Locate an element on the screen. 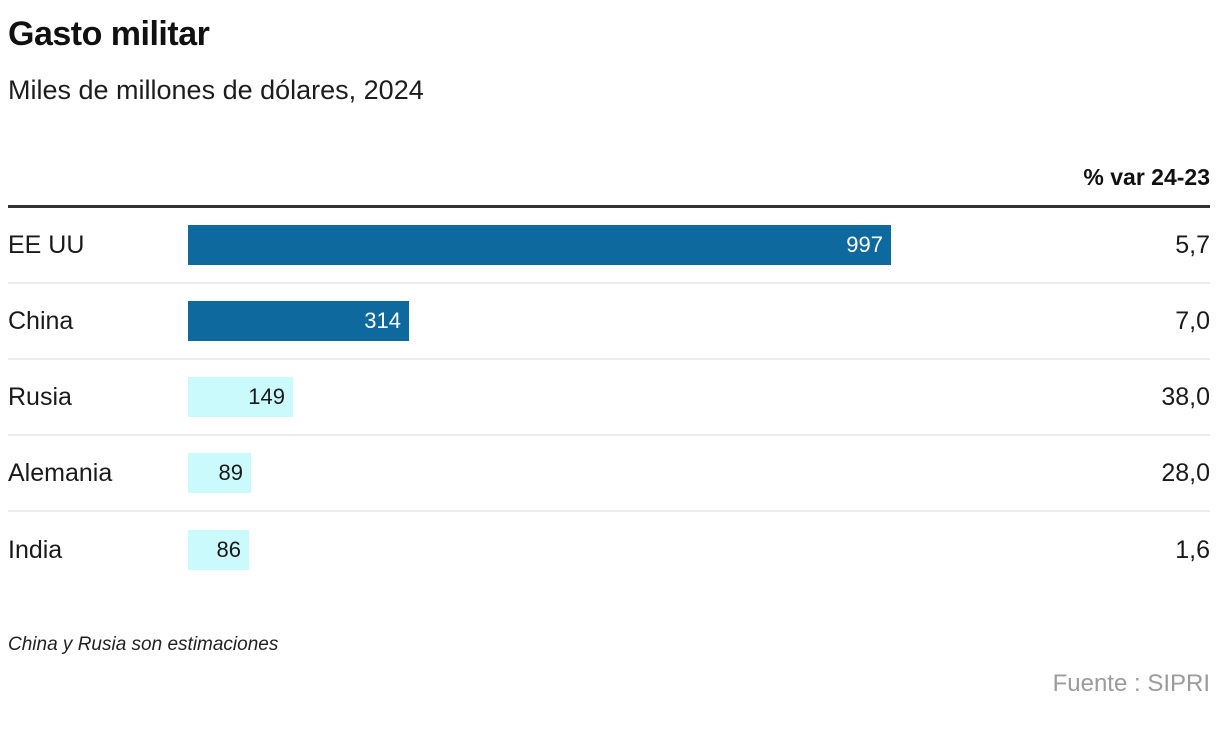  bar-track: 149 is located at coordinates (639, 397).